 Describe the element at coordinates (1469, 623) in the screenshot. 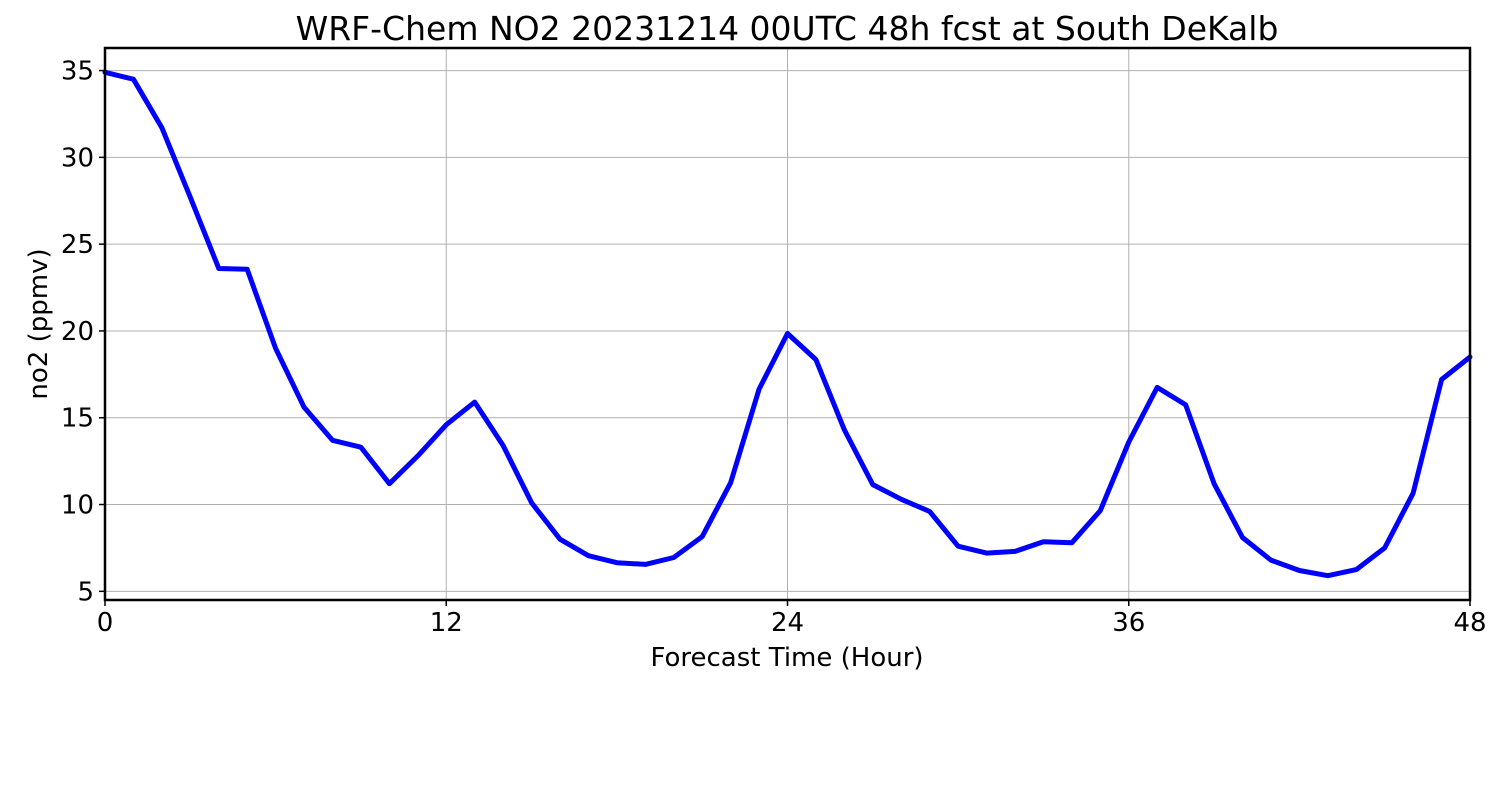

I see `x-tick-label: 48` at that location.